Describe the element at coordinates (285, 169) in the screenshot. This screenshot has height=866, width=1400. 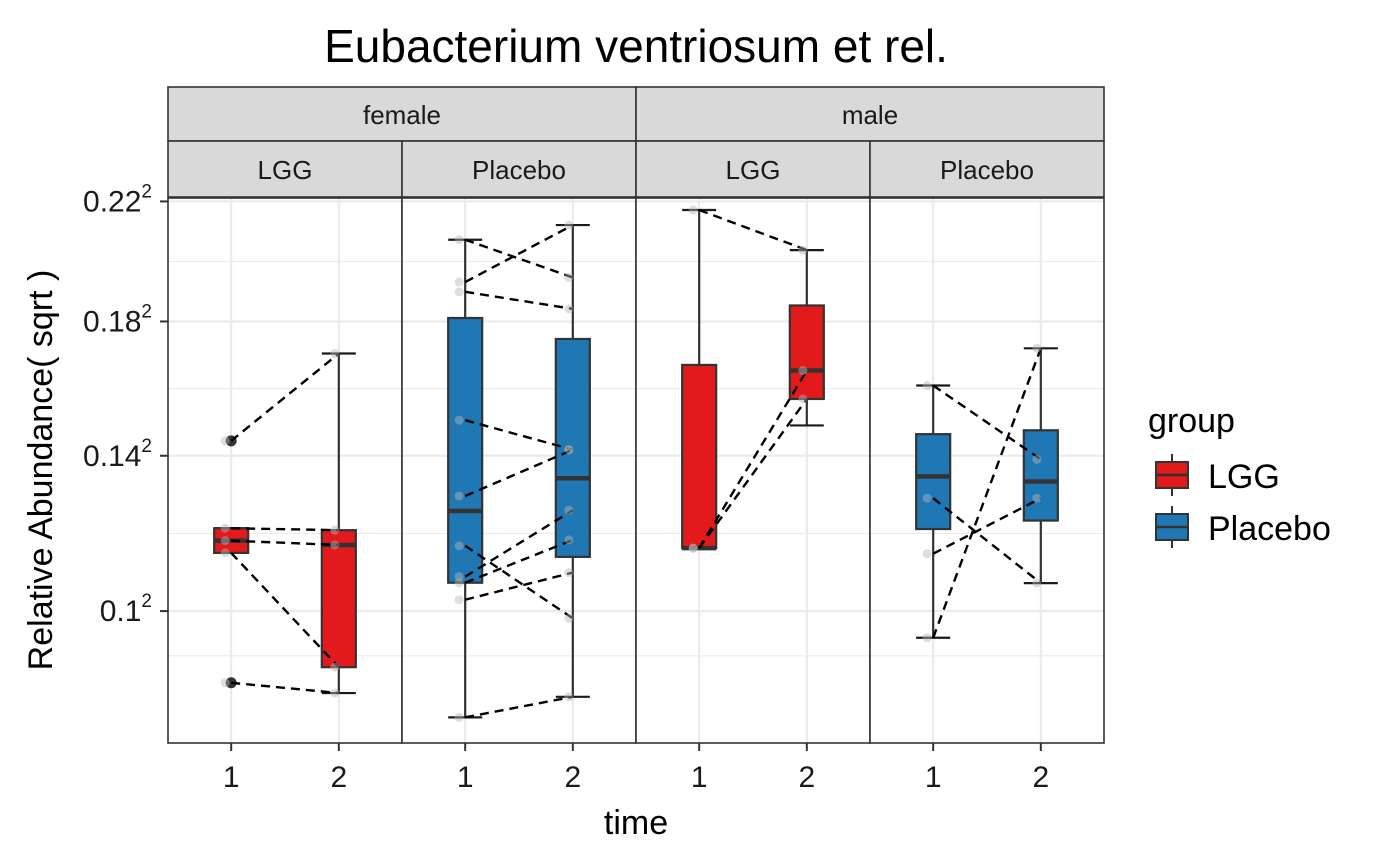
I see `strip-female-lgg` at that location.